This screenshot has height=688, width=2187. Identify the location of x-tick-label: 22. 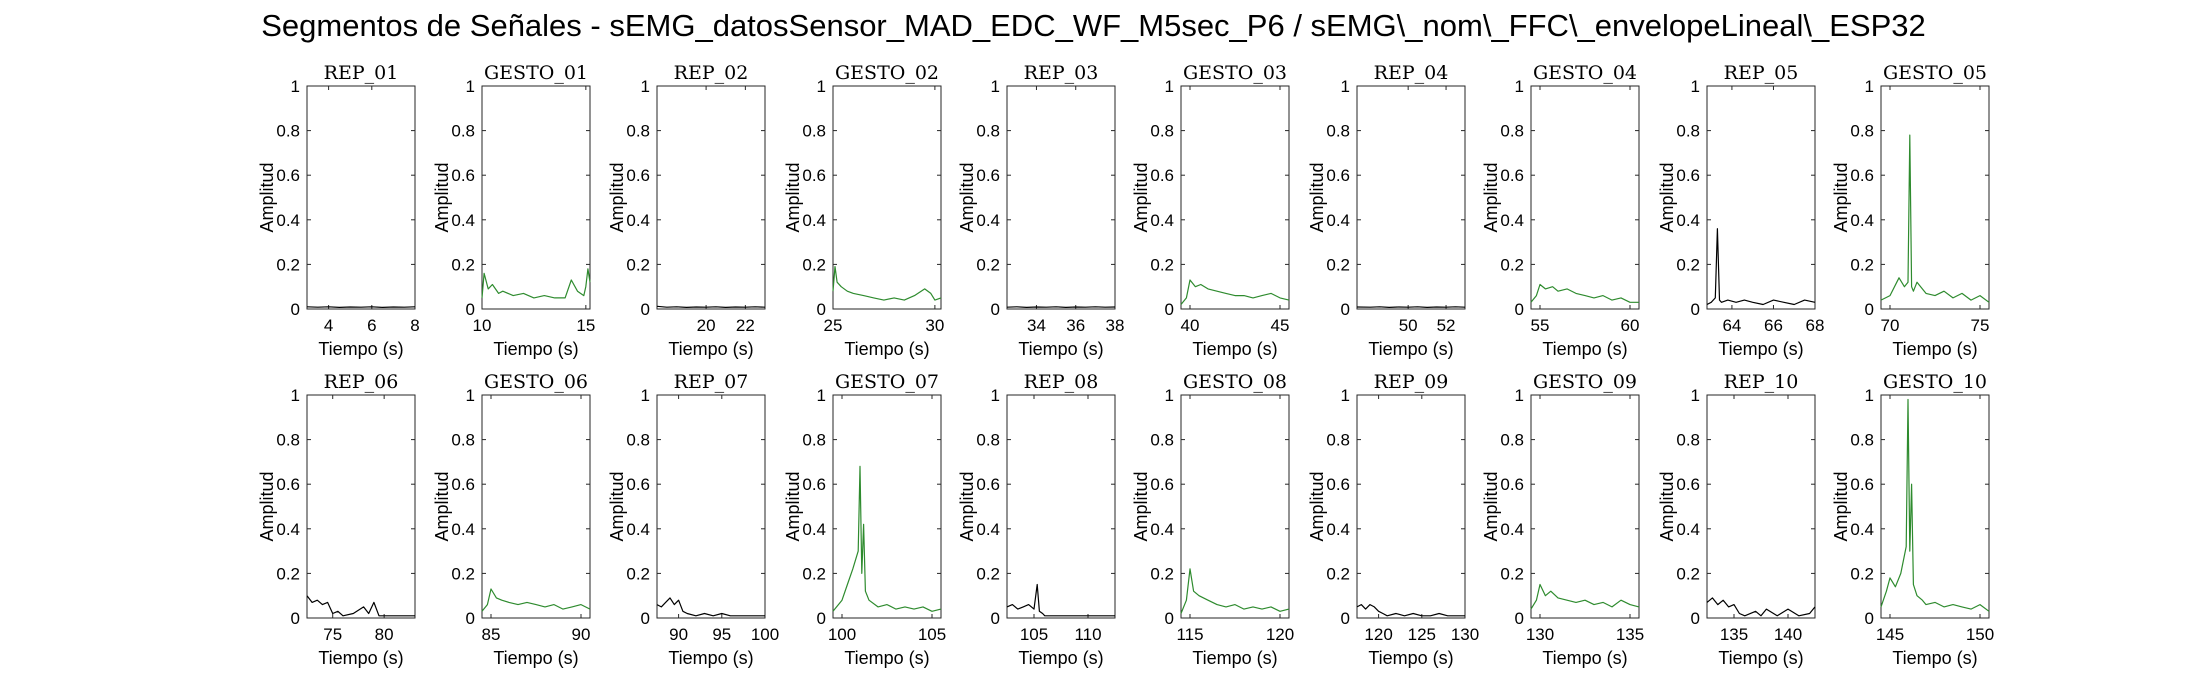
(745, 325).